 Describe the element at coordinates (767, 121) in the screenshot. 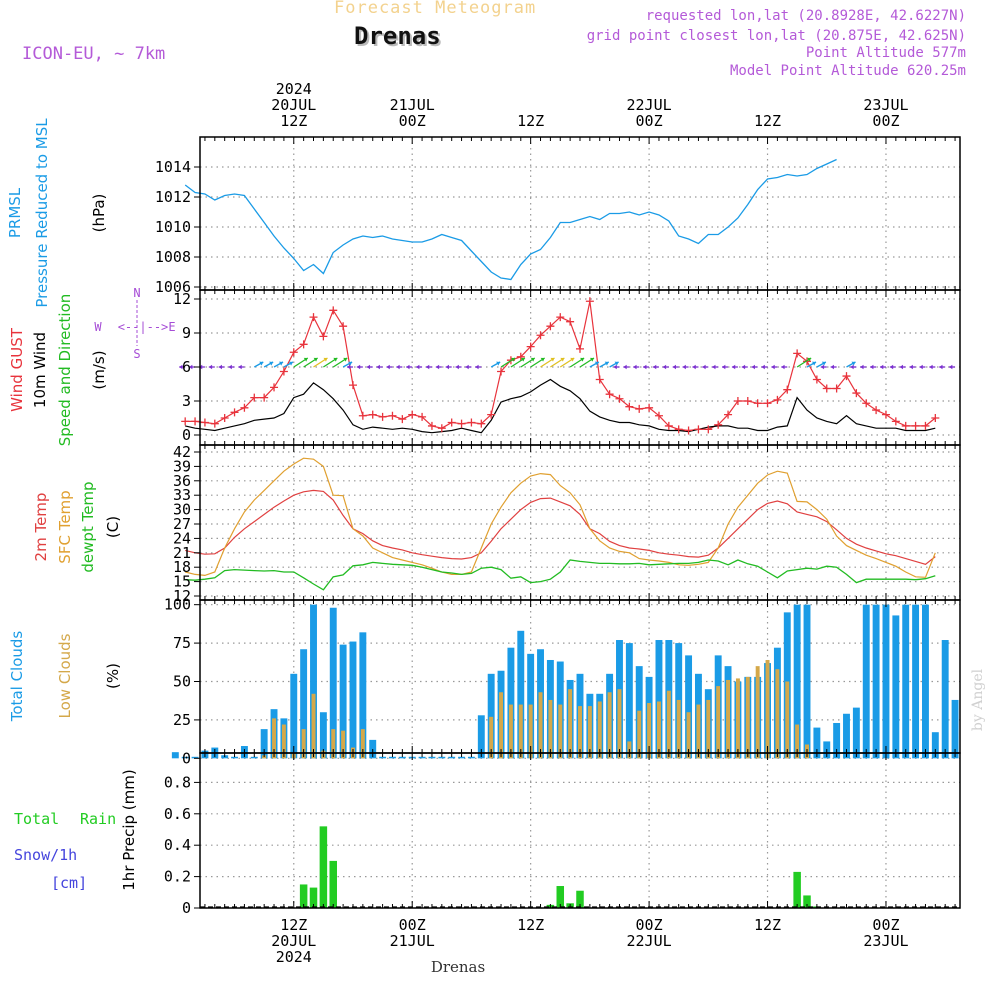

I see `top-time-label: 12Z` at that location.